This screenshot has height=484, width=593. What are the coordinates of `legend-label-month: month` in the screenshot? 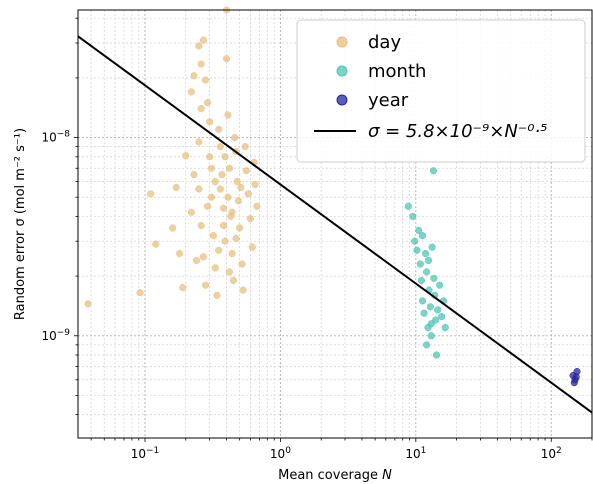 It's located at (397, 71).